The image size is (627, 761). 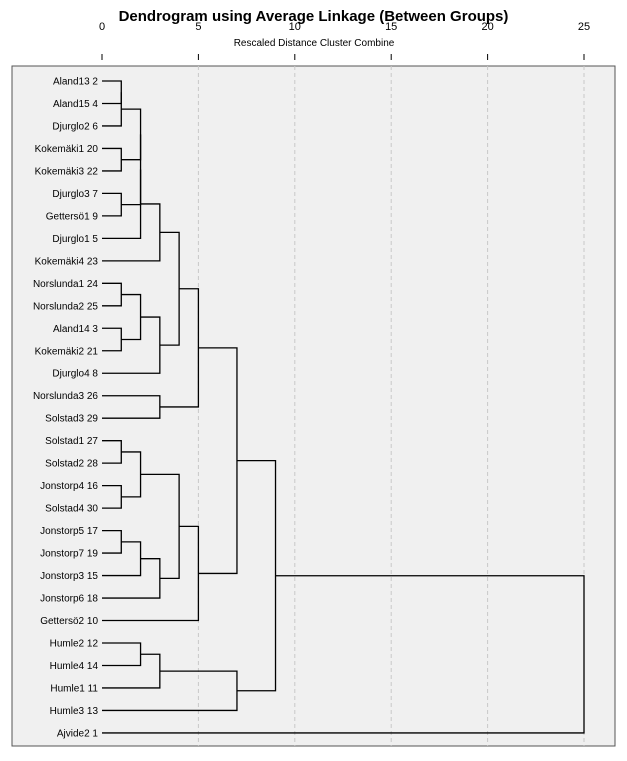 I want to click on leaf-label: Norslunda3 26, so click(x=65, y=396).